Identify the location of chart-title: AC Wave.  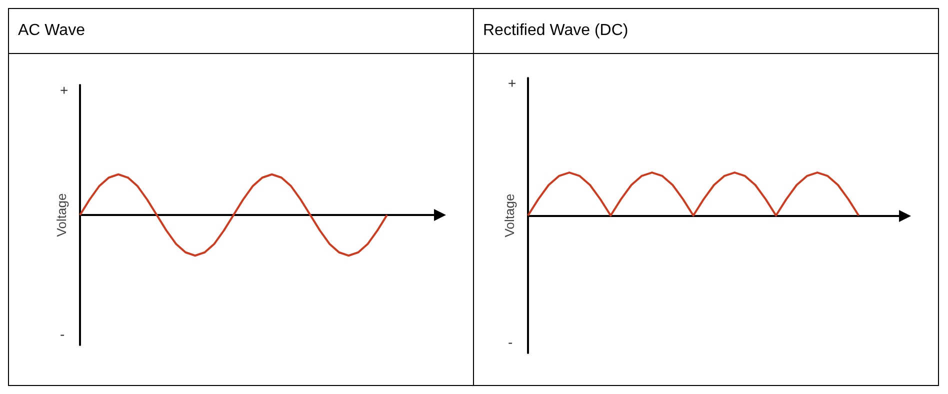
(241, 31).